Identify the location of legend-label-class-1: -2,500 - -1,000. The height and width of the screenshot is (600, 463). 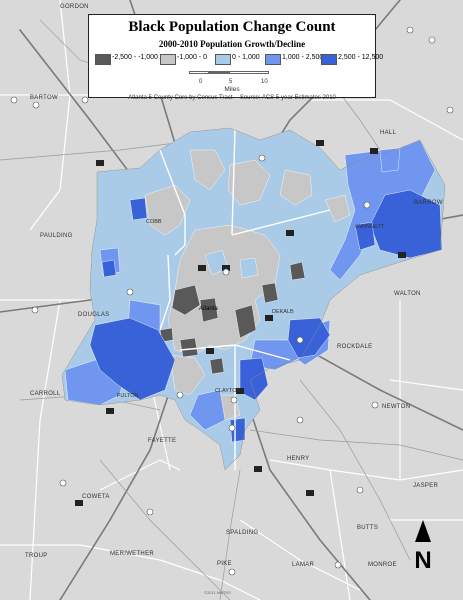
(135, 57).